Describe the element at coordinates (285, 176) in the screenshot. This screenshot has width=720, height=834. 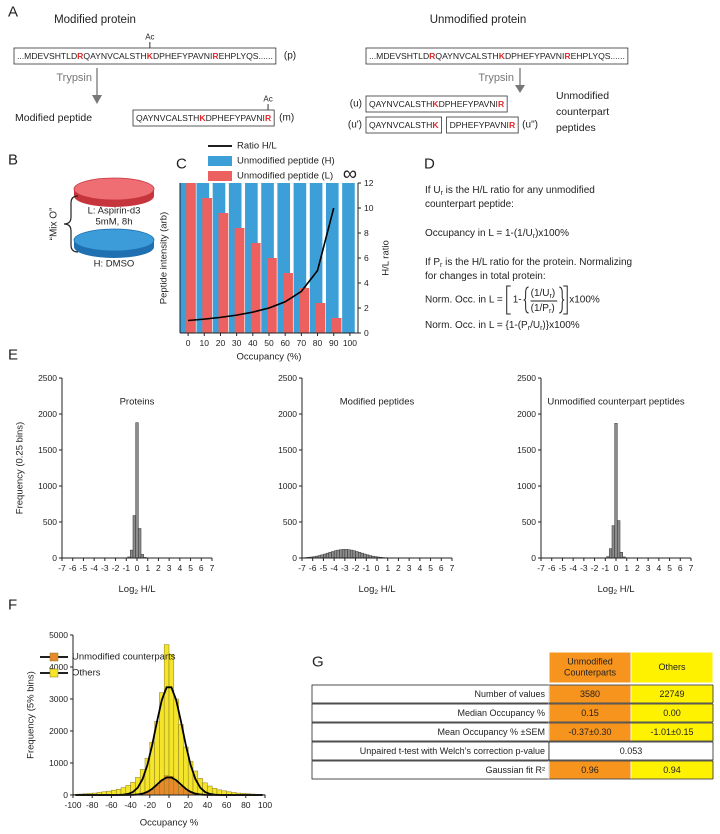
I see `legend-label: Unmodified peptide (L)` at that location.